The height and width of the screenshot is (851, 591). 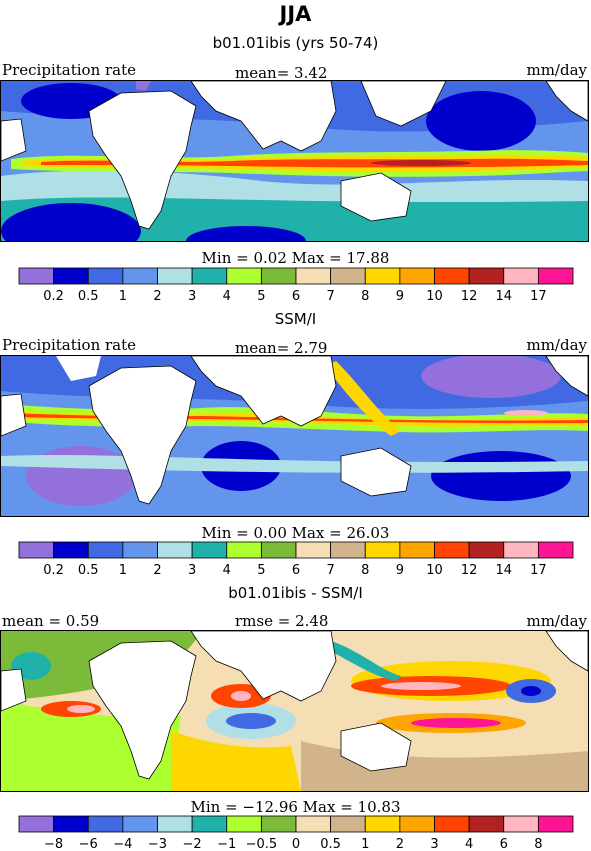 What do you see at coordinates (295, 43) in the screenshot?
I see `panel-1-title: b01.01ibis (yrs 50-74)` at bounding box center [295, 43].